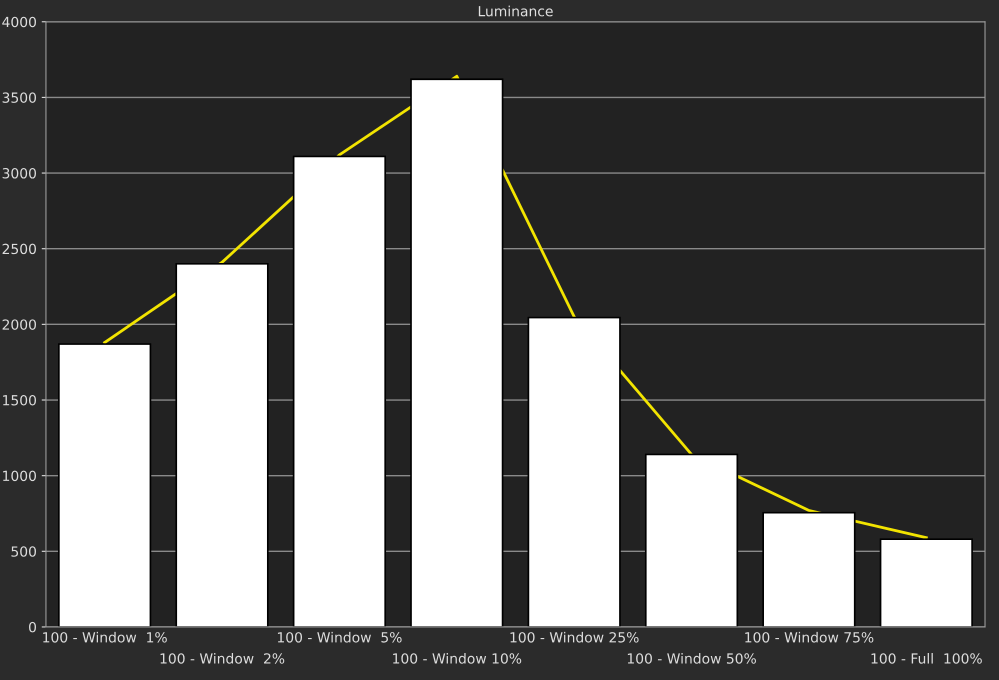  Describe the element at coordinates (19, 97) in the screenshot. I see `y-tick-label: 3500` at that location.